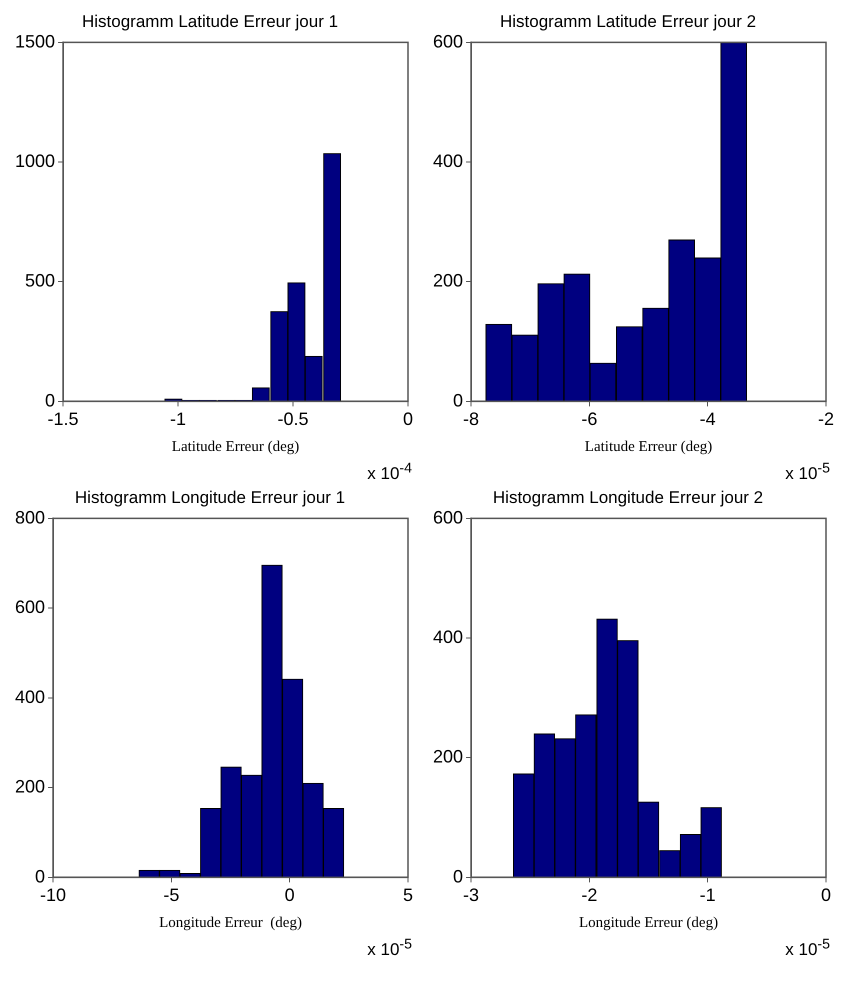 The height and width of the screenshot is (988, 852). Describe the element at coordinates (293, 419) in the screenshot. I see `x-tick-label: -0.5` at that location.